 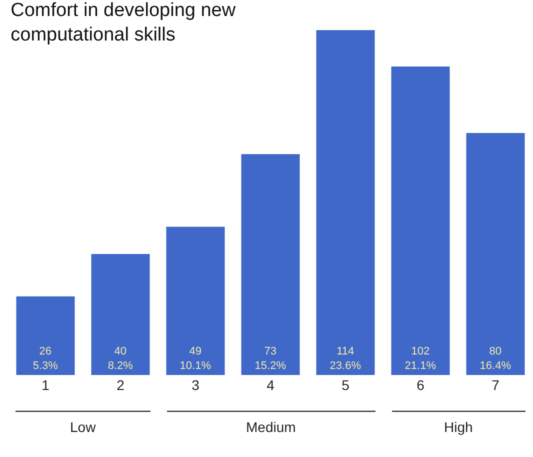 What do you see at coordinates (496, 385) in the screenshot?
I see `x-tick-label: 7` at bounding box center [496, 385].